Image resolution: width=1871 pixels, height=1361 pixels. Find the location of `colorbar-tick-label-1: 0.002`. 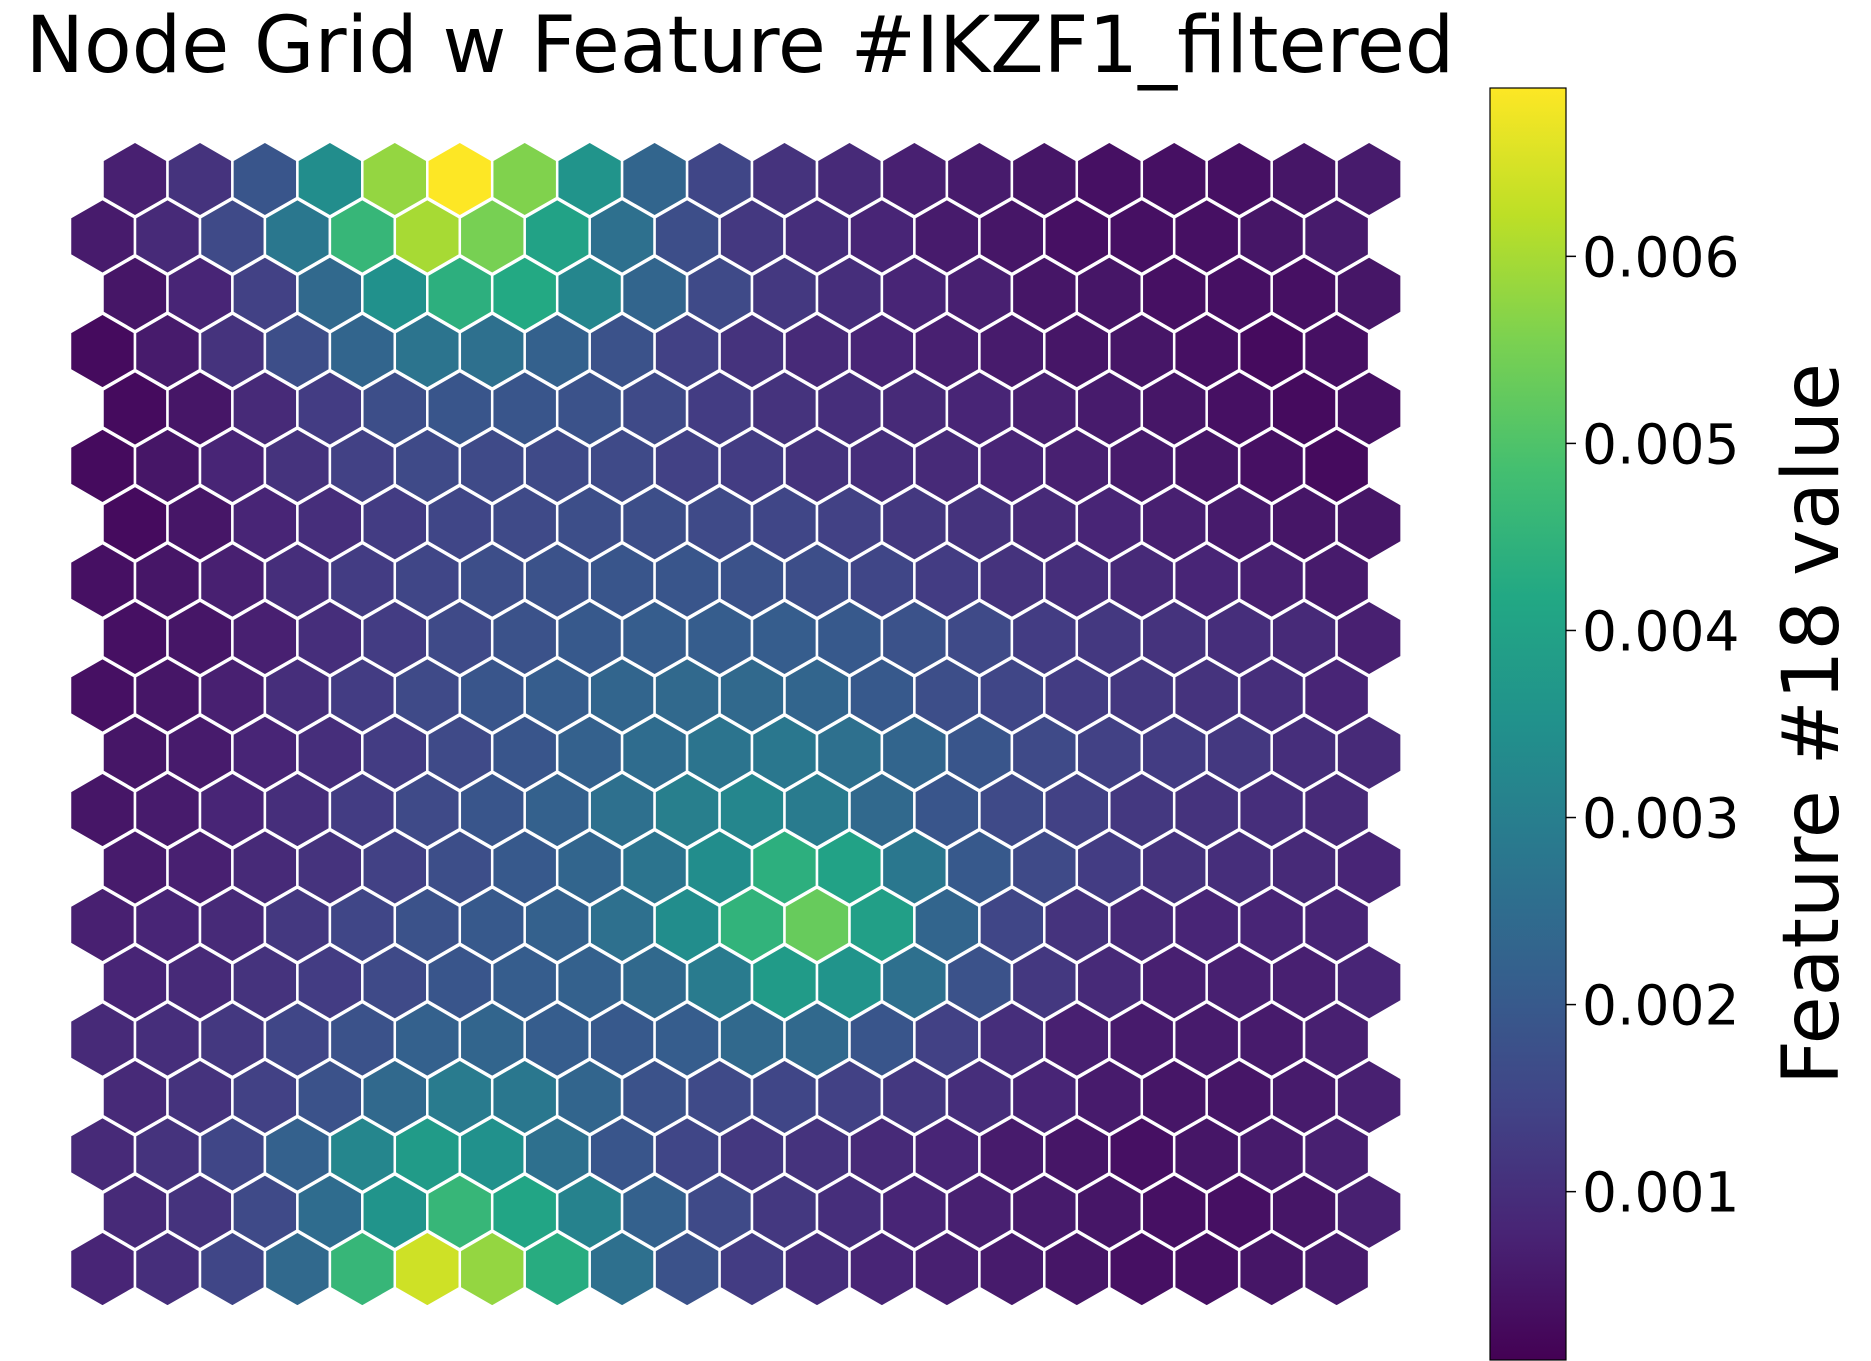

colorbar-tick-label-1: 0.002 is located at coordinates (1660, 1006).